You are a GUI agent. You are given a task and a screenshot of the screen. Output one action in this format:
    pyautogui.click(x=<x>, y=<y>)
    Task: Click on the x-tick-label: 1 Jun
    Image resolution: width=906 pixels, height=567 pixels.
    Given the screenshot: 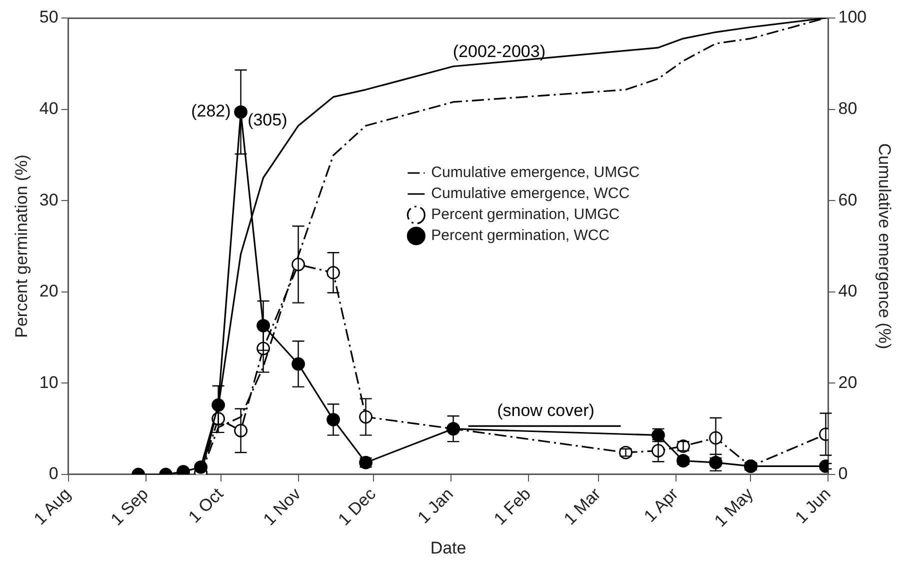 What is the action you would take?
    pyautogui.click(x=813, y=506)
    